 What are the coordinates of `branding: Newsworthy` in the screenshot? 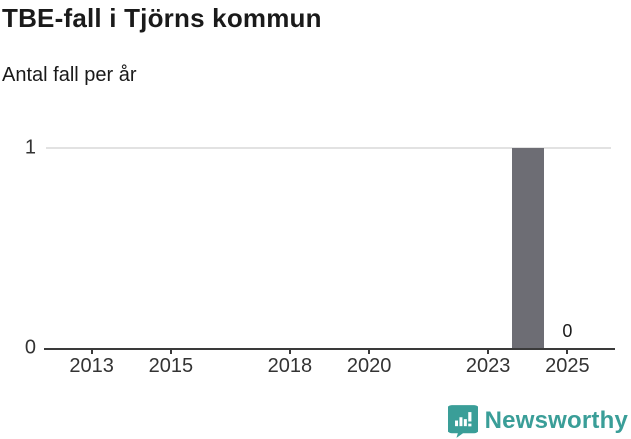 It's located at (536, 421).